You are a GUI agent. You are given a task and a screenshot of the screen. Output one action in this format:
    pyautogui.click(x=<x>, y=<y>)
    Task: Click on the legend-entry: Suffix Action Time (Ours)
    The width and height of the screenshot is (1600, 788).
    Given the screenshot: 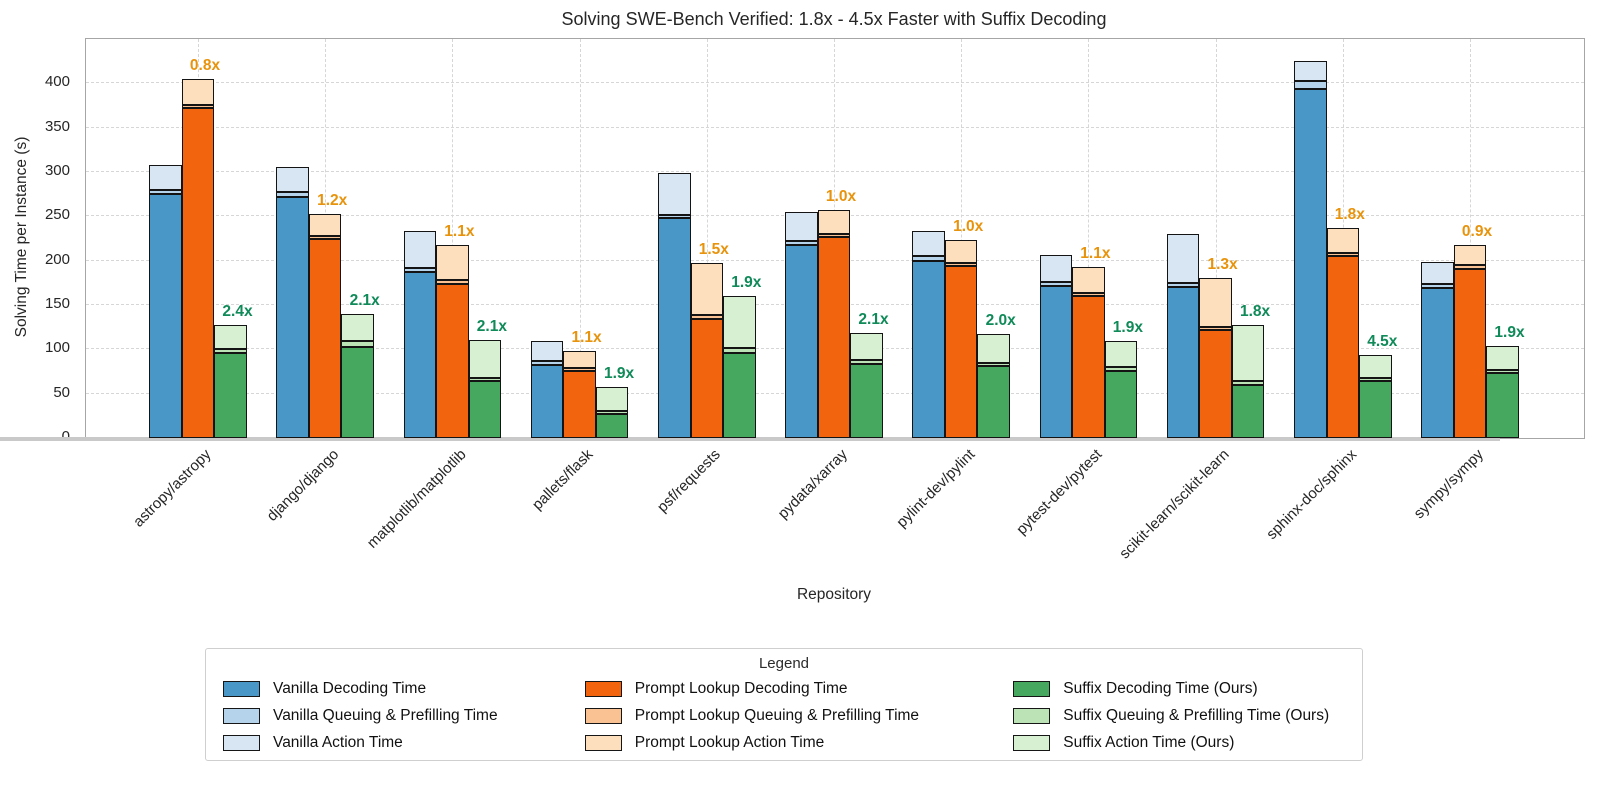 What is the action you would take?
    pyautogui.click(x=1187, y=742)
    